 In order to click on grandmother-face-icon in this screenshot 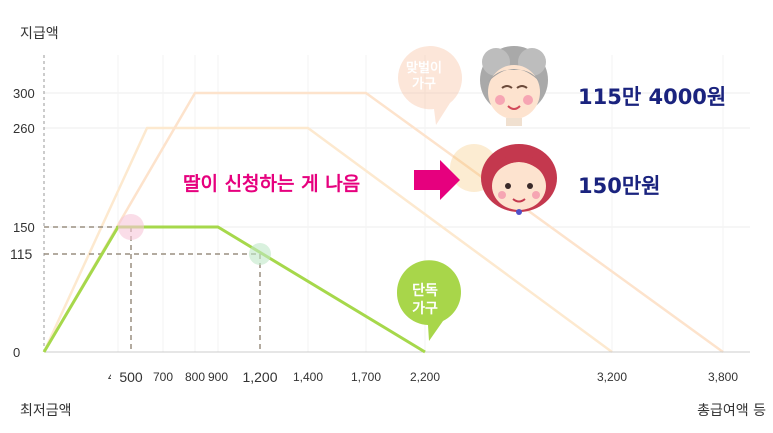, I will do `click(514, 86)`.